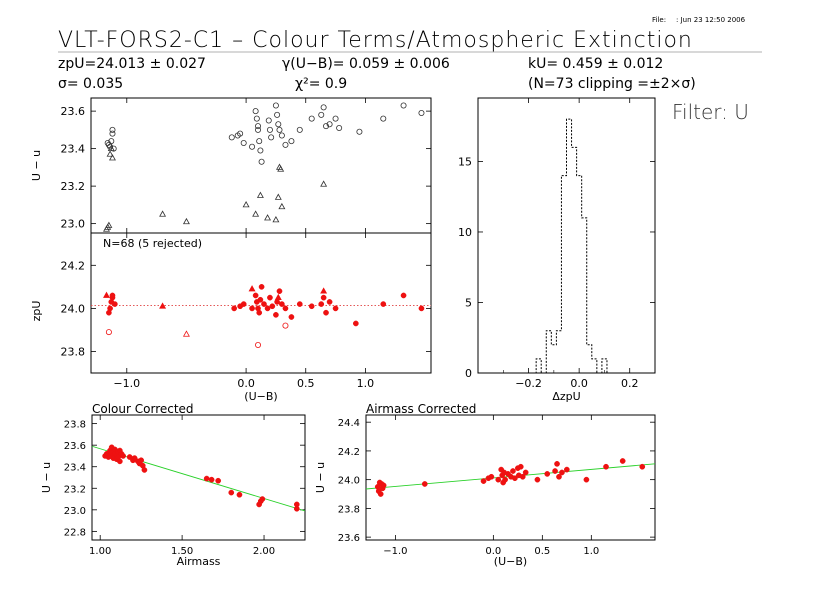  I want to click on y-tick-label: 0, so click(468, 373).